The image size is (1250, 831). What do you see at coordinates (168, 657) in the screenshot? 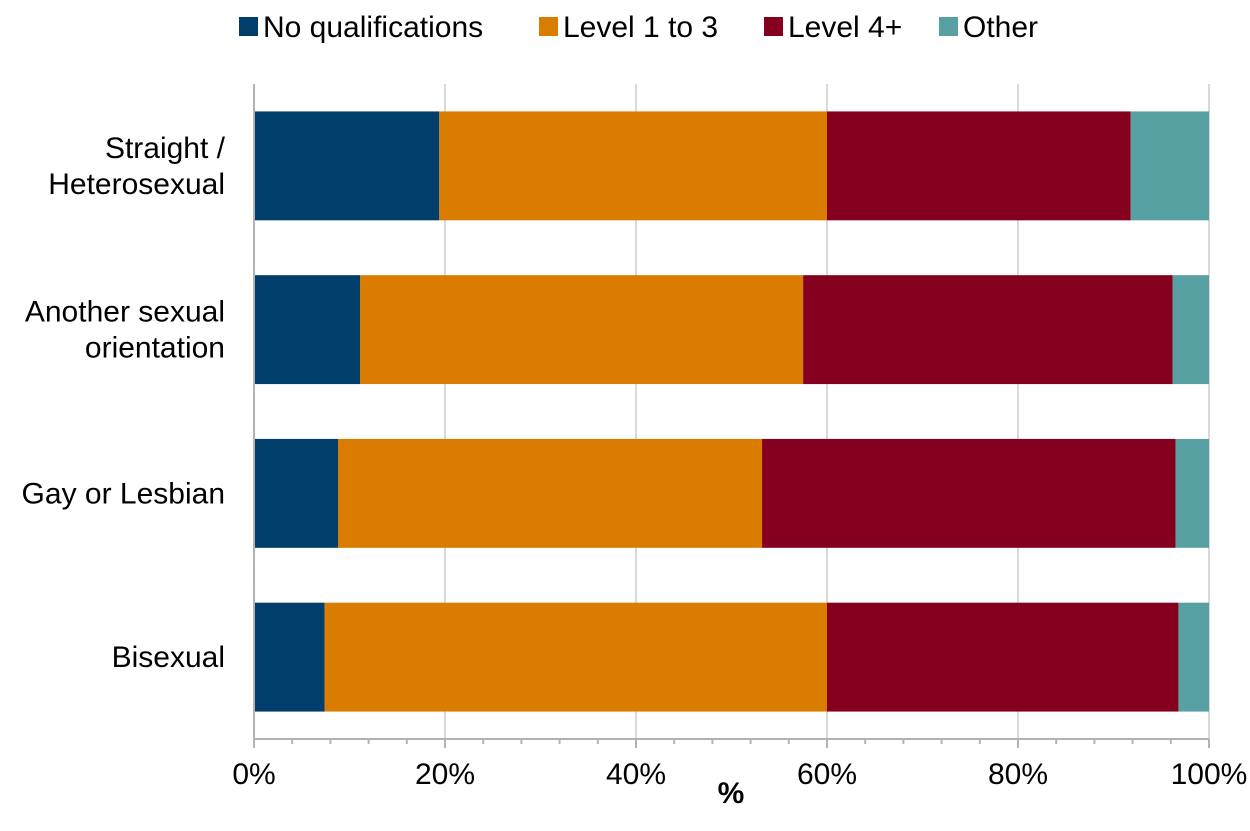
I see `category-label: Bisexual` at bounding box center [168, 657].